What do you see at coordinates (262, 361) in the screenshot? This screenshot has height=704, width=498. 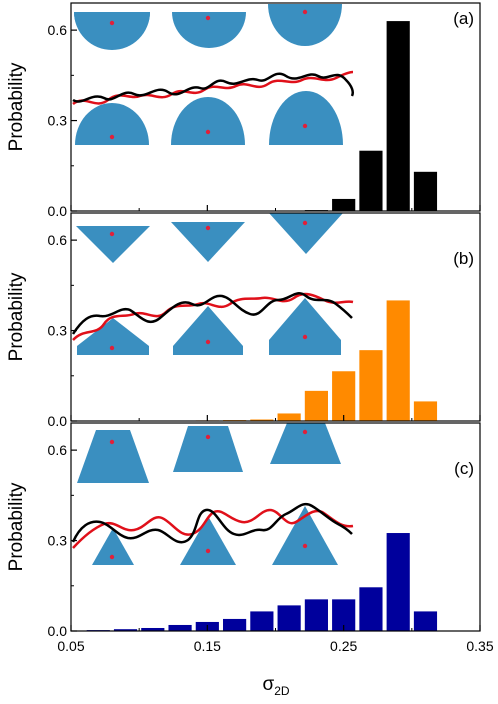 I see `bars-b` at bounding box center [262, 361].